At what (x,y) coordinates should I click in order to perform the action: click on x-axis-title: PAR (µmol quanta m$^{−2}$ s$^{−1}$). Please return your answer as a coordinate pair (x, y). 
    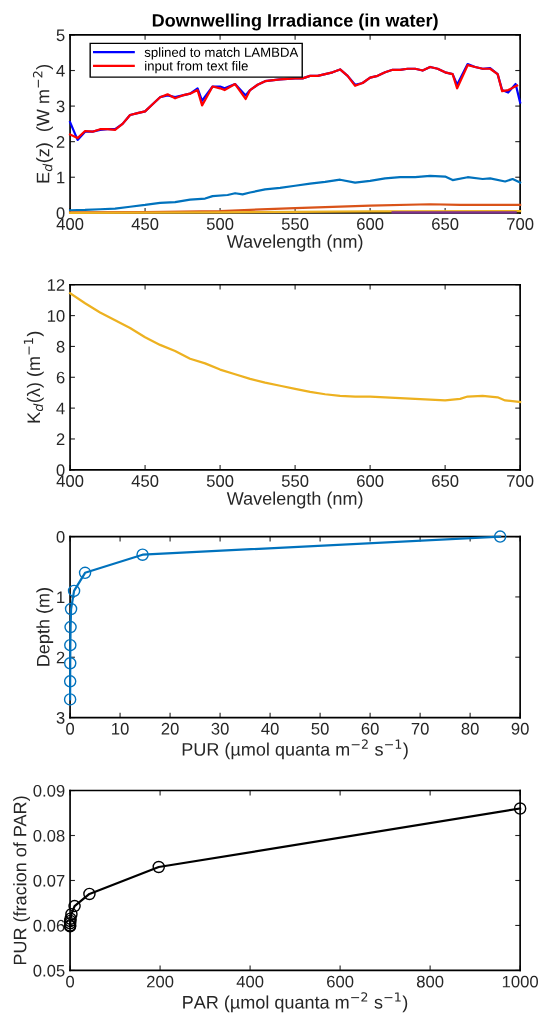
    Looking at the image, I should click on (295, 1002).